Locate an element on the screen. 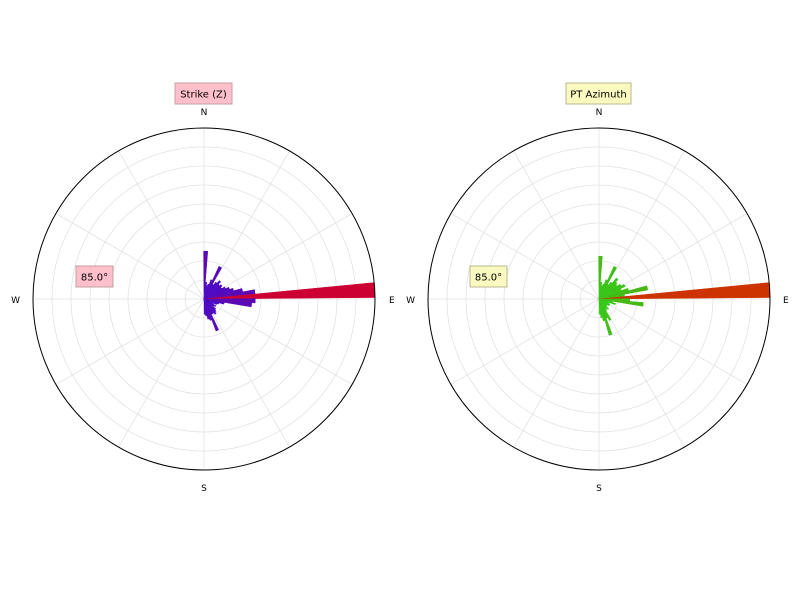 This screenshot has width=800, height=600. strike-title-background is located at coordinates (203, 93).